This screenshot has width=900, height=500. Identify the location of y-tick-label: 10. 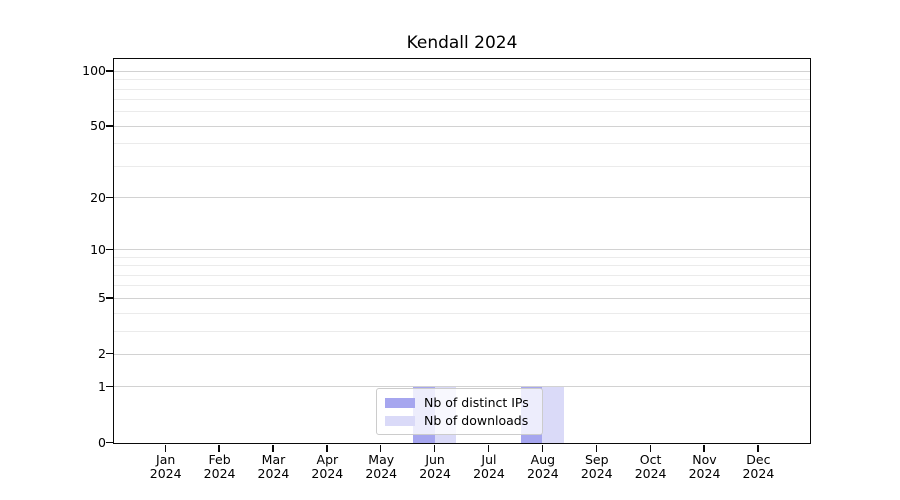
(98, 249).